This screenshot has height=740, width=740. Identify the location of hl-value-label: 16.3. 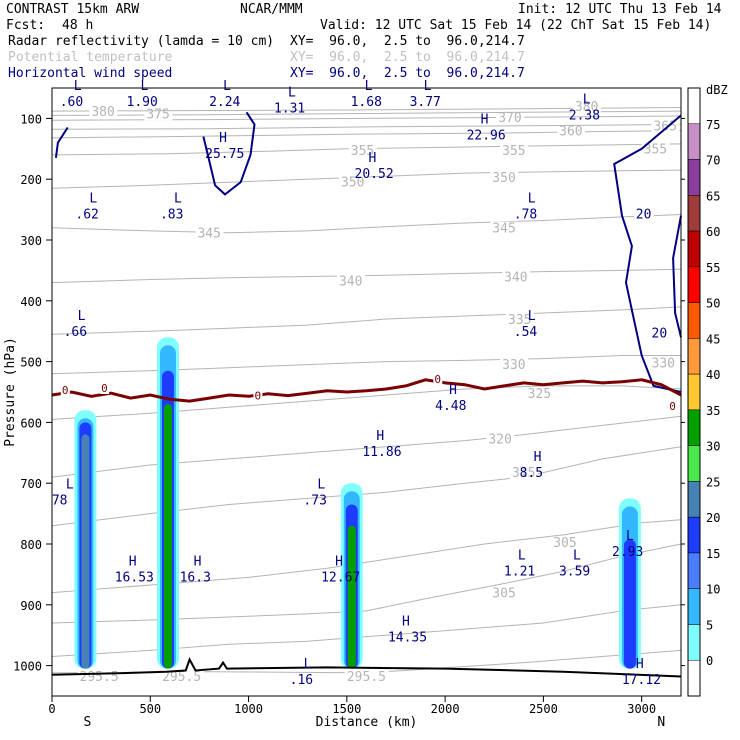
(195, 578).